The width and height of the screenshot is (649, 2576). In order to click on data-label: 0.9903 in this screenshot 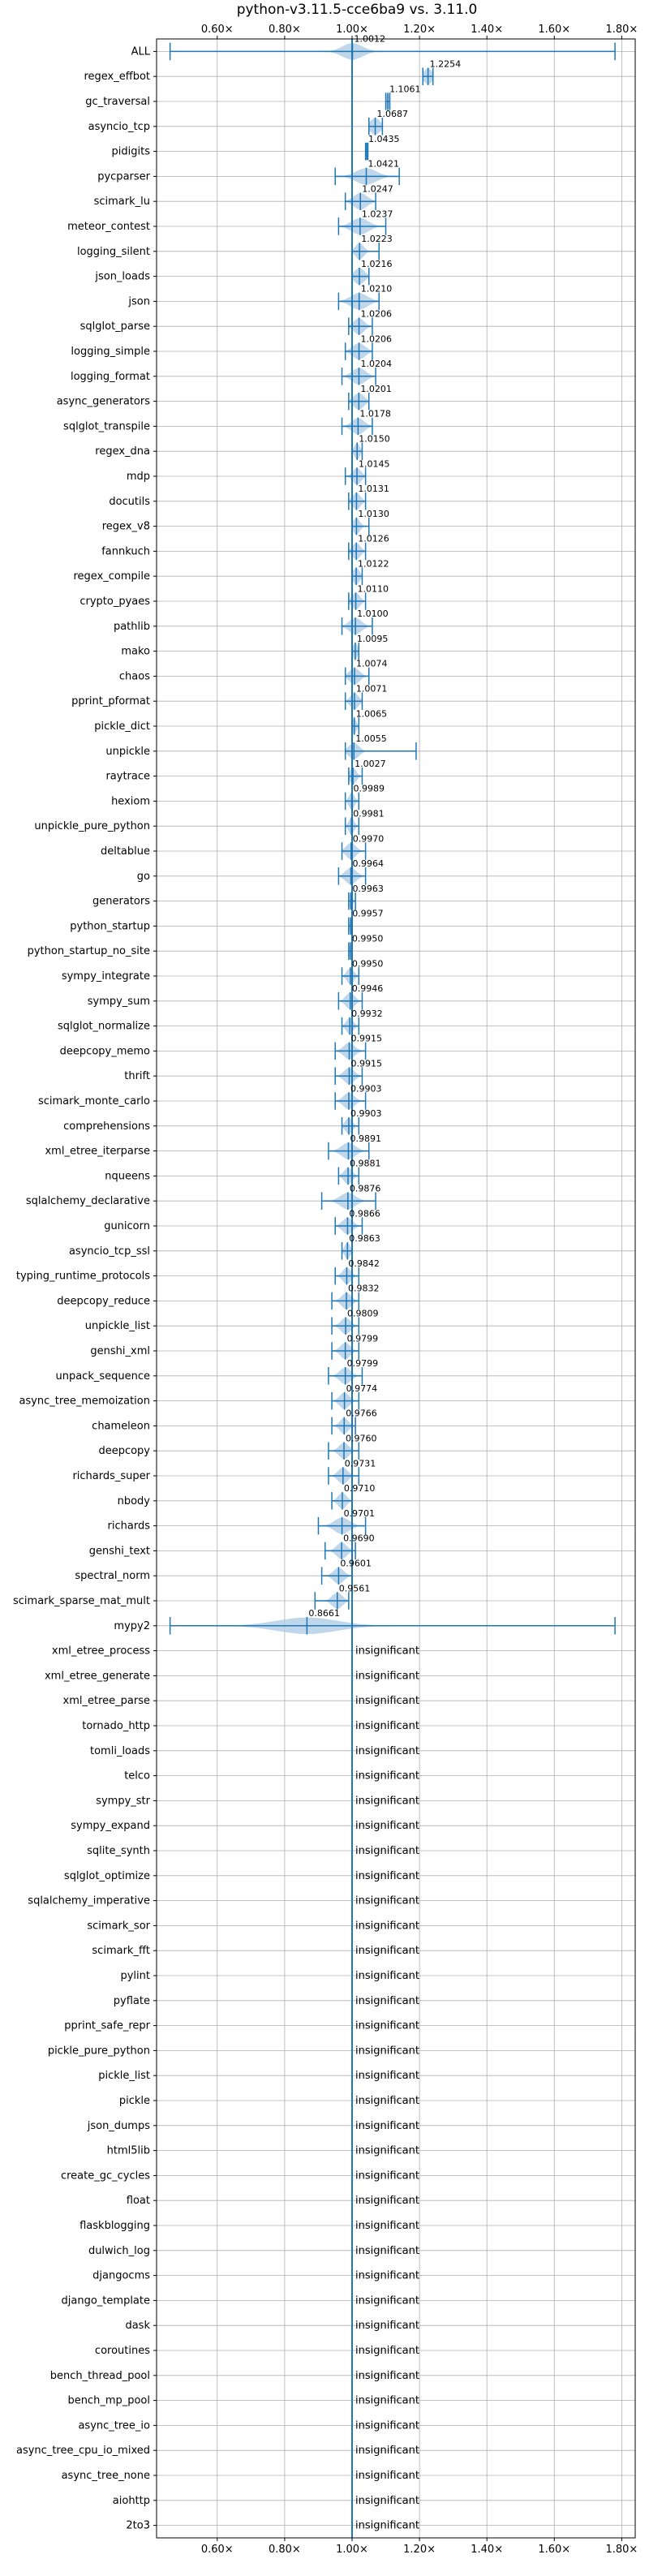, I will do `click(366, 1088)`.